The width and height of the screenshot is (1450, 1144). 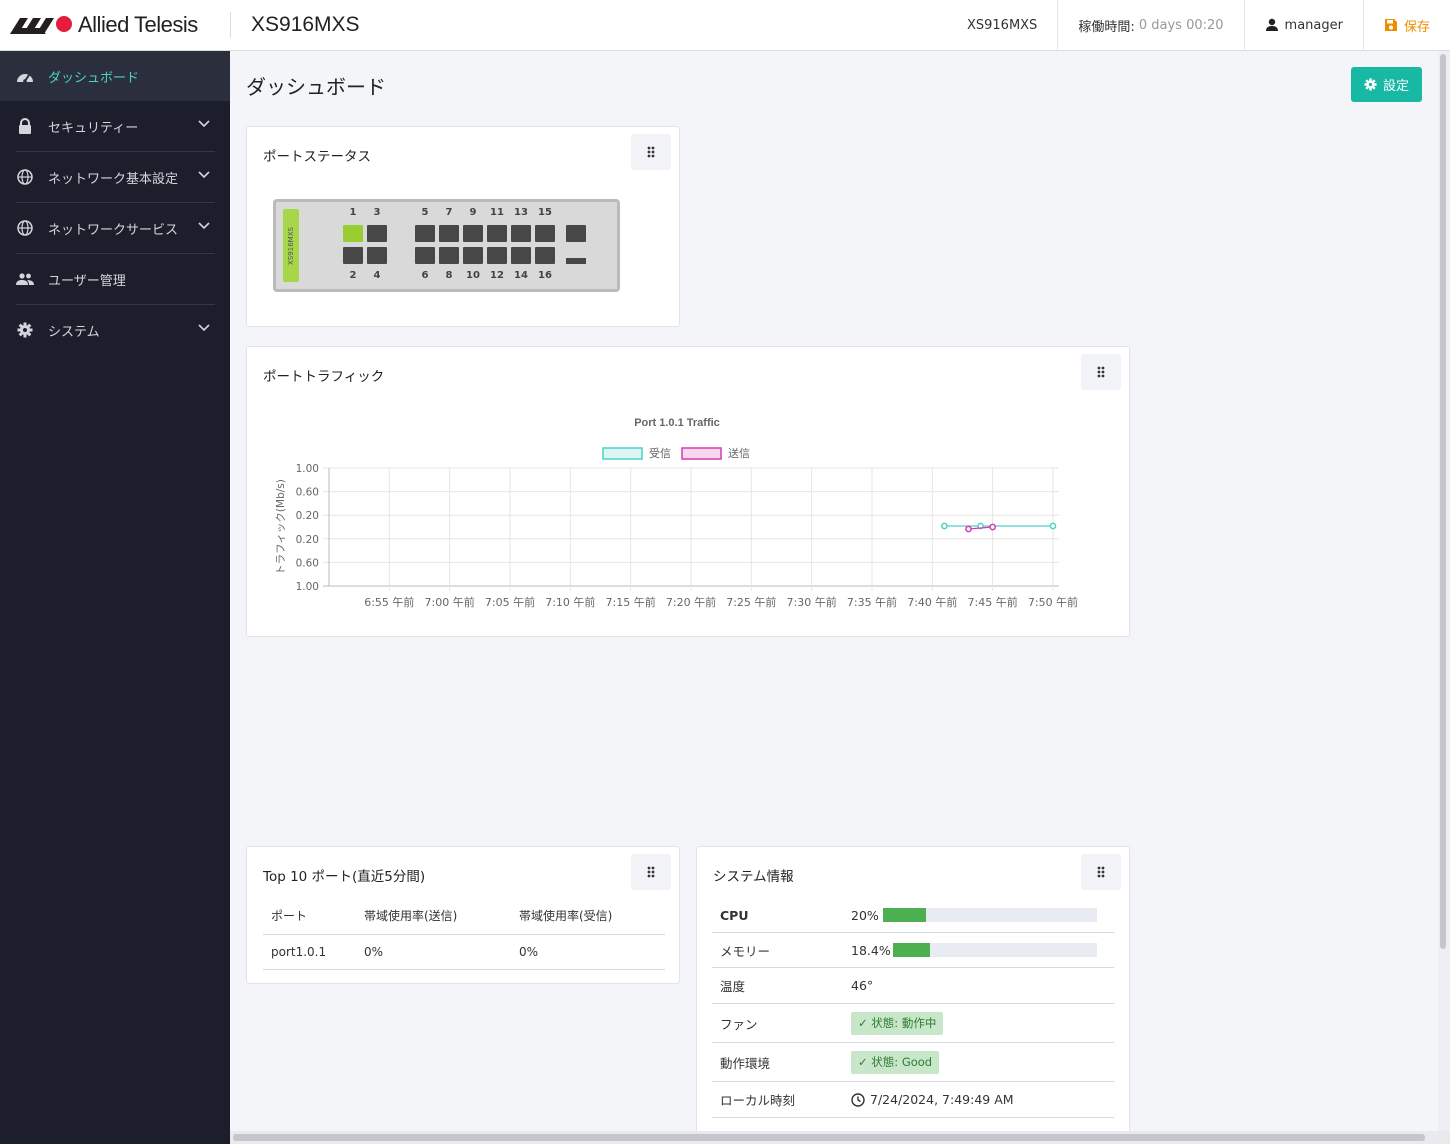 I want to click on gear-icon, so click(x=1370, y=84).